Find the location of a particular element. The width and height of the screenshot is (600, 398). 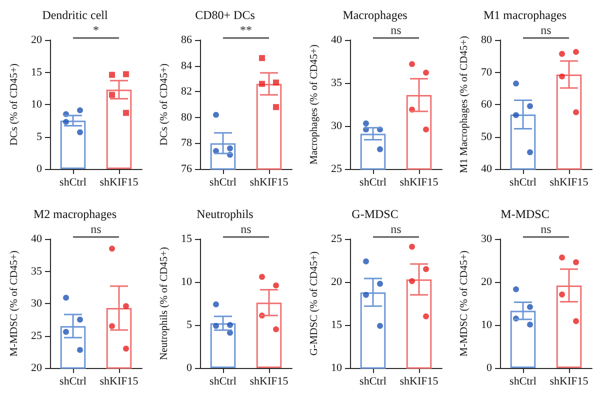

y-tick-label: 84 is located at coordinates (186, 66).